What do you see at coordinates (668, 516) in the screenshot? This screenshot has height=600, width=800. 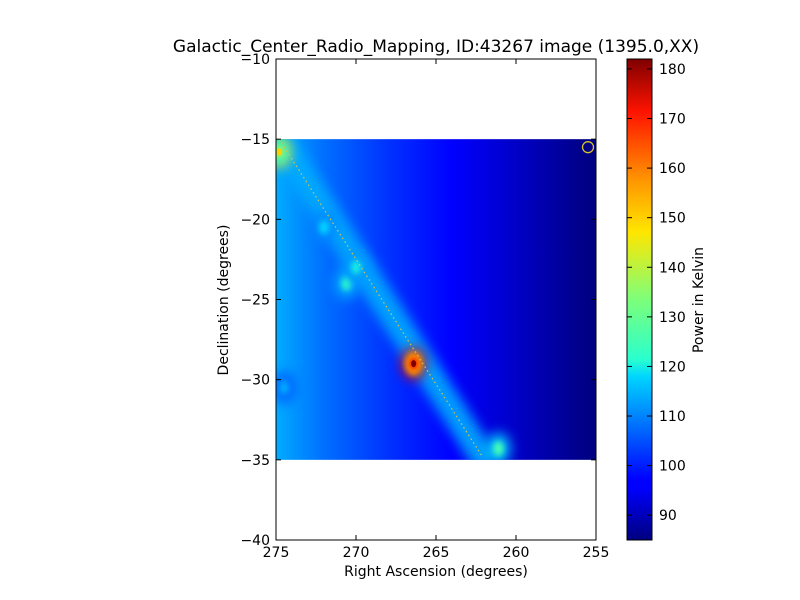 I see `colorbar-tick-label-0: 90` at bounding box center [668, 516].